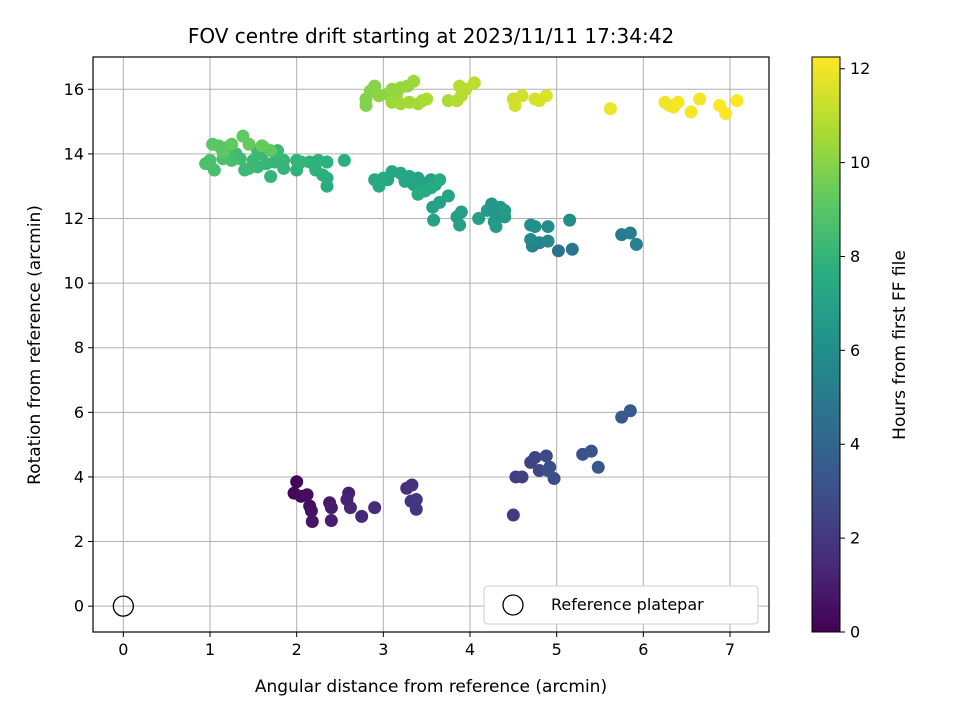 This screenshot has height=724, width=960. I want to click on colorbar-tick-label: 4, so click(855, 444).